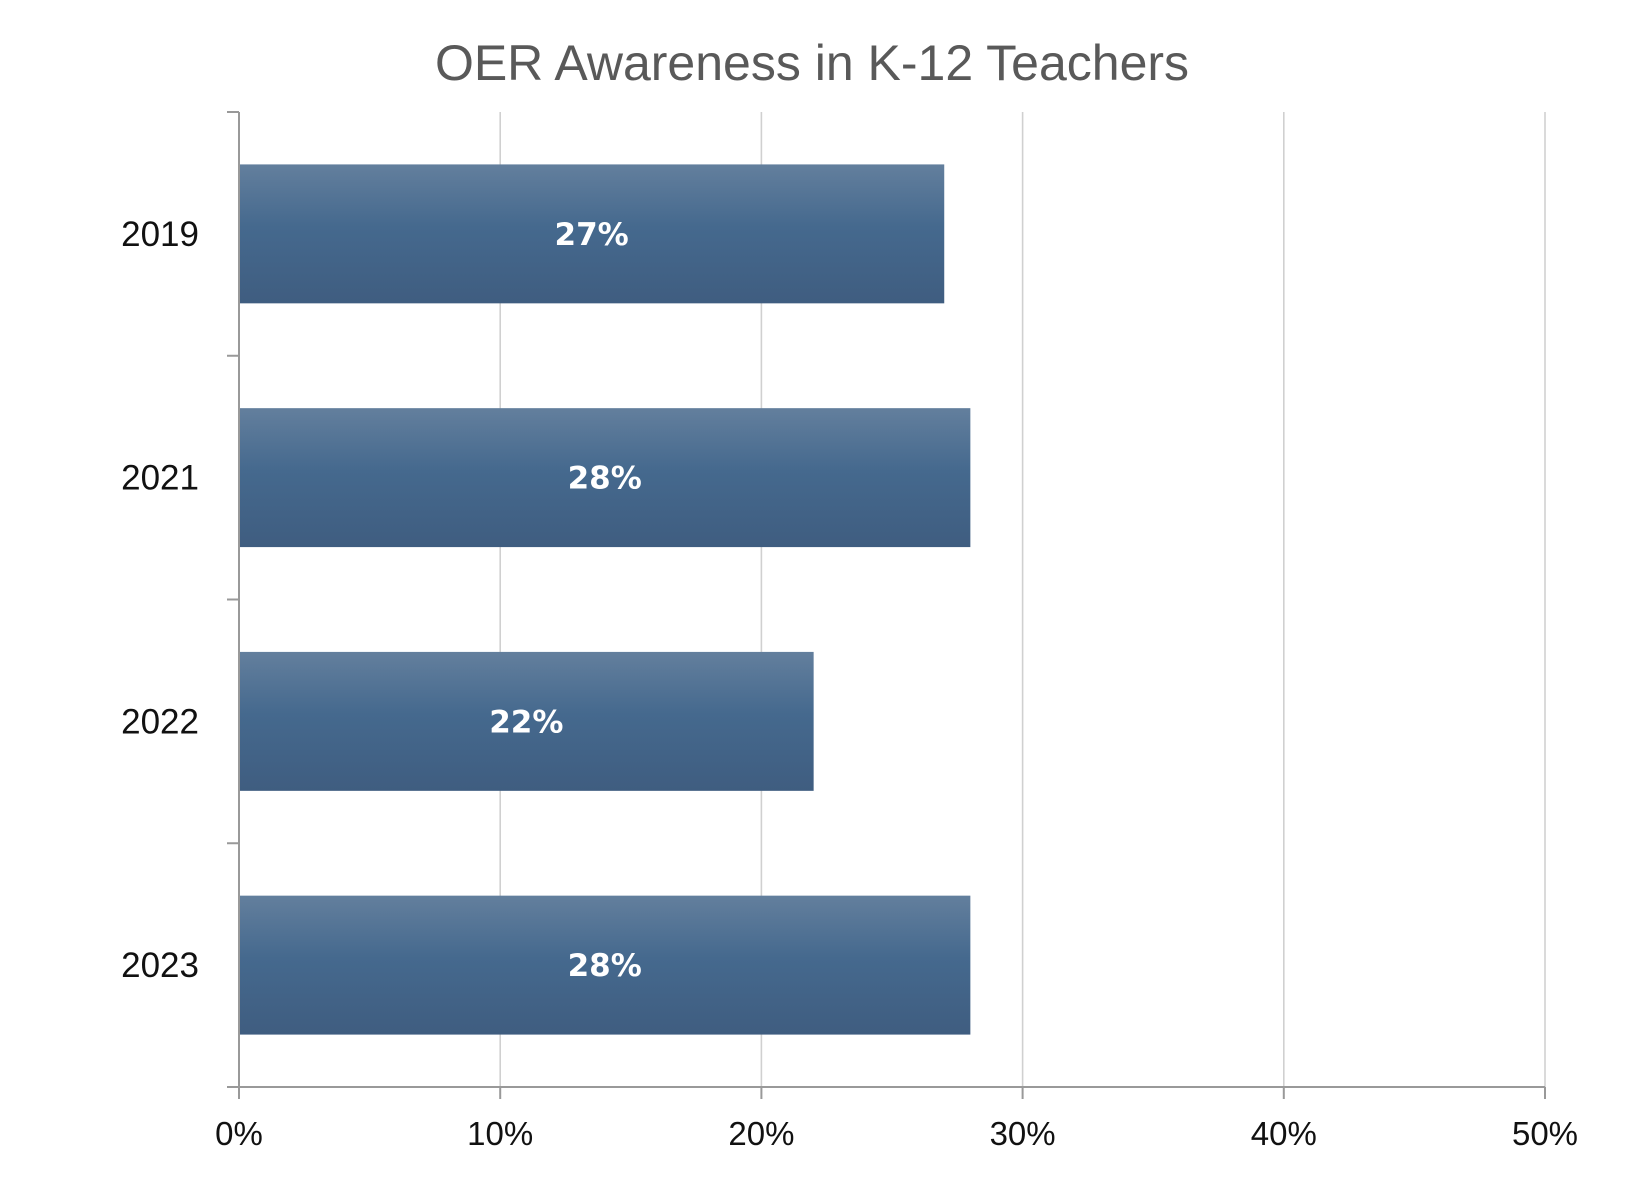  I want to click on data-label-2023: 28%, so click(605, 966).